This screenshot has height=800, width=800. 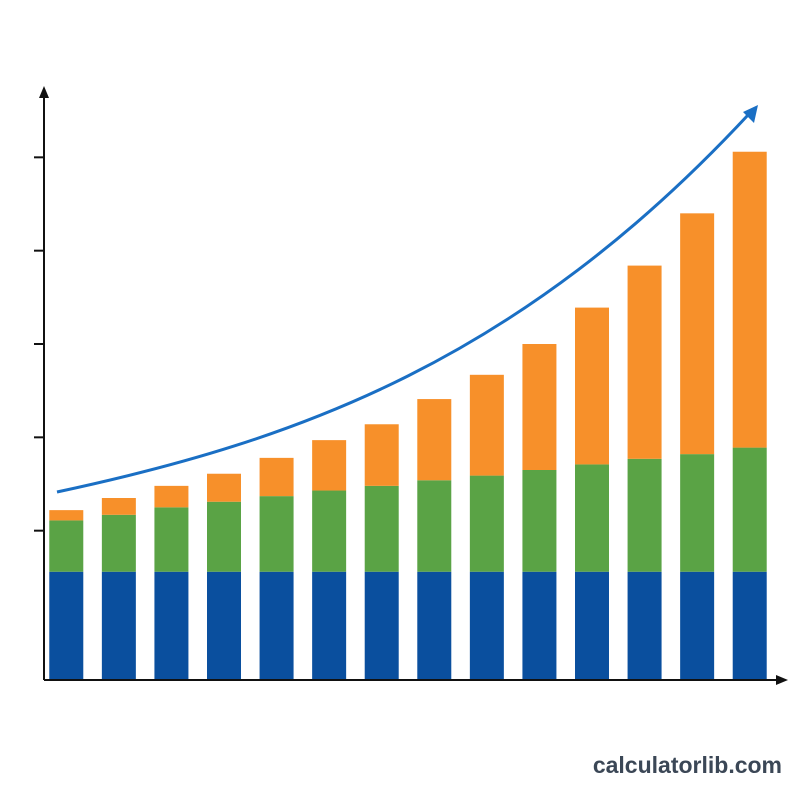 I want to click on y-axis-arrow, so click(x=44, y=92).